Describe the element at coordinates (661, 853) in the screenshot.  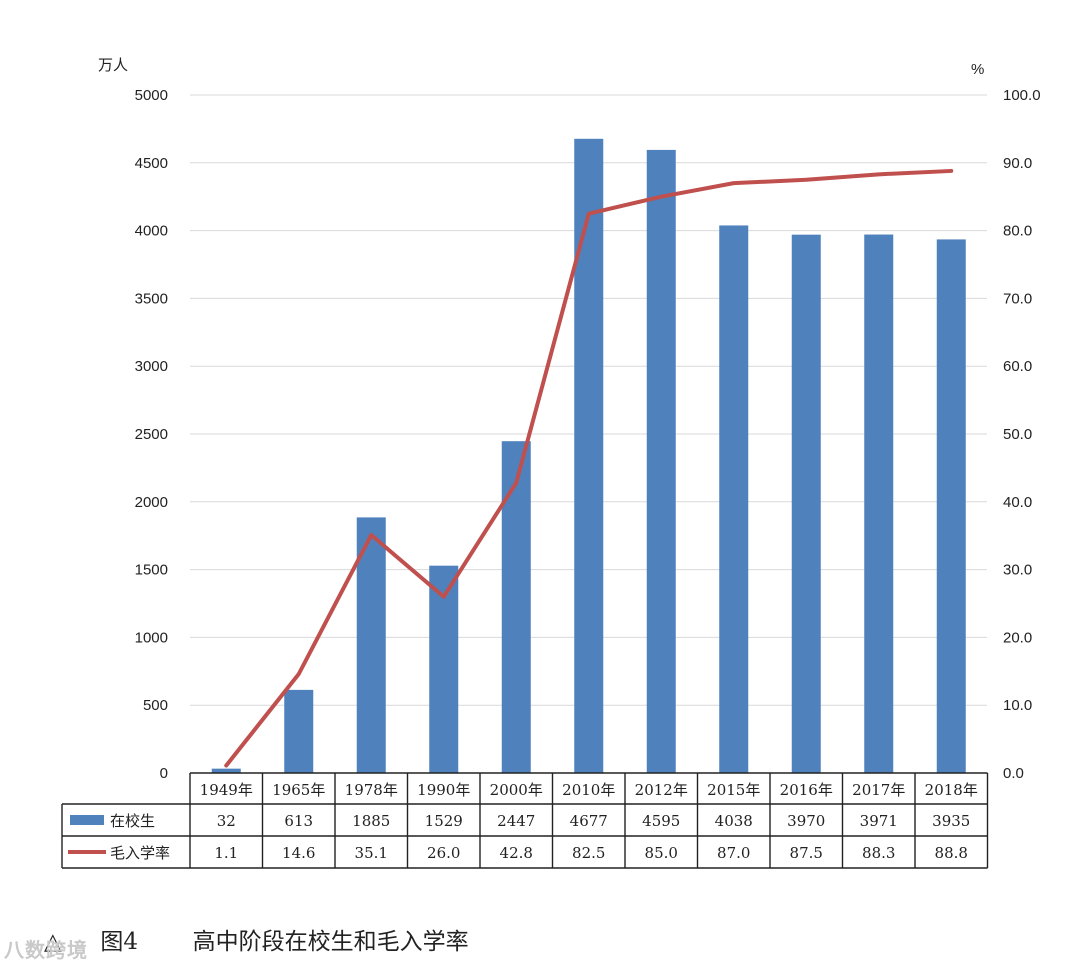
I see `data-label: 85.0` at that location.